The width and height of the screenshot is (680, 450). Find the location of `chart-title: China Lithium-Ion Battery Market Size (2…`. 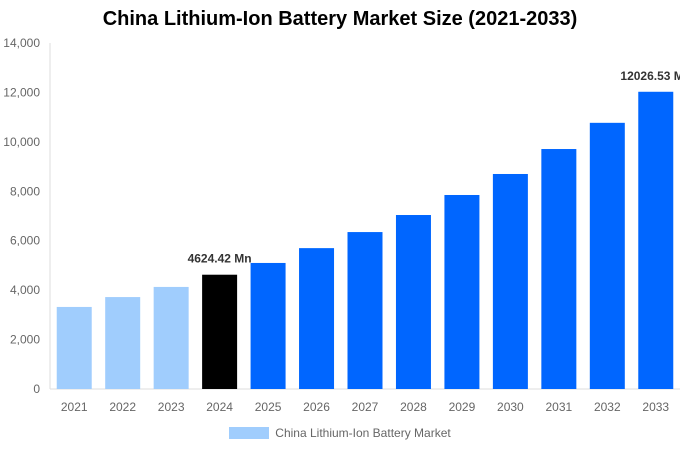

chart-title: China Lithium-Ion Battery Market Size (2… is located at coordinates (340, 19).